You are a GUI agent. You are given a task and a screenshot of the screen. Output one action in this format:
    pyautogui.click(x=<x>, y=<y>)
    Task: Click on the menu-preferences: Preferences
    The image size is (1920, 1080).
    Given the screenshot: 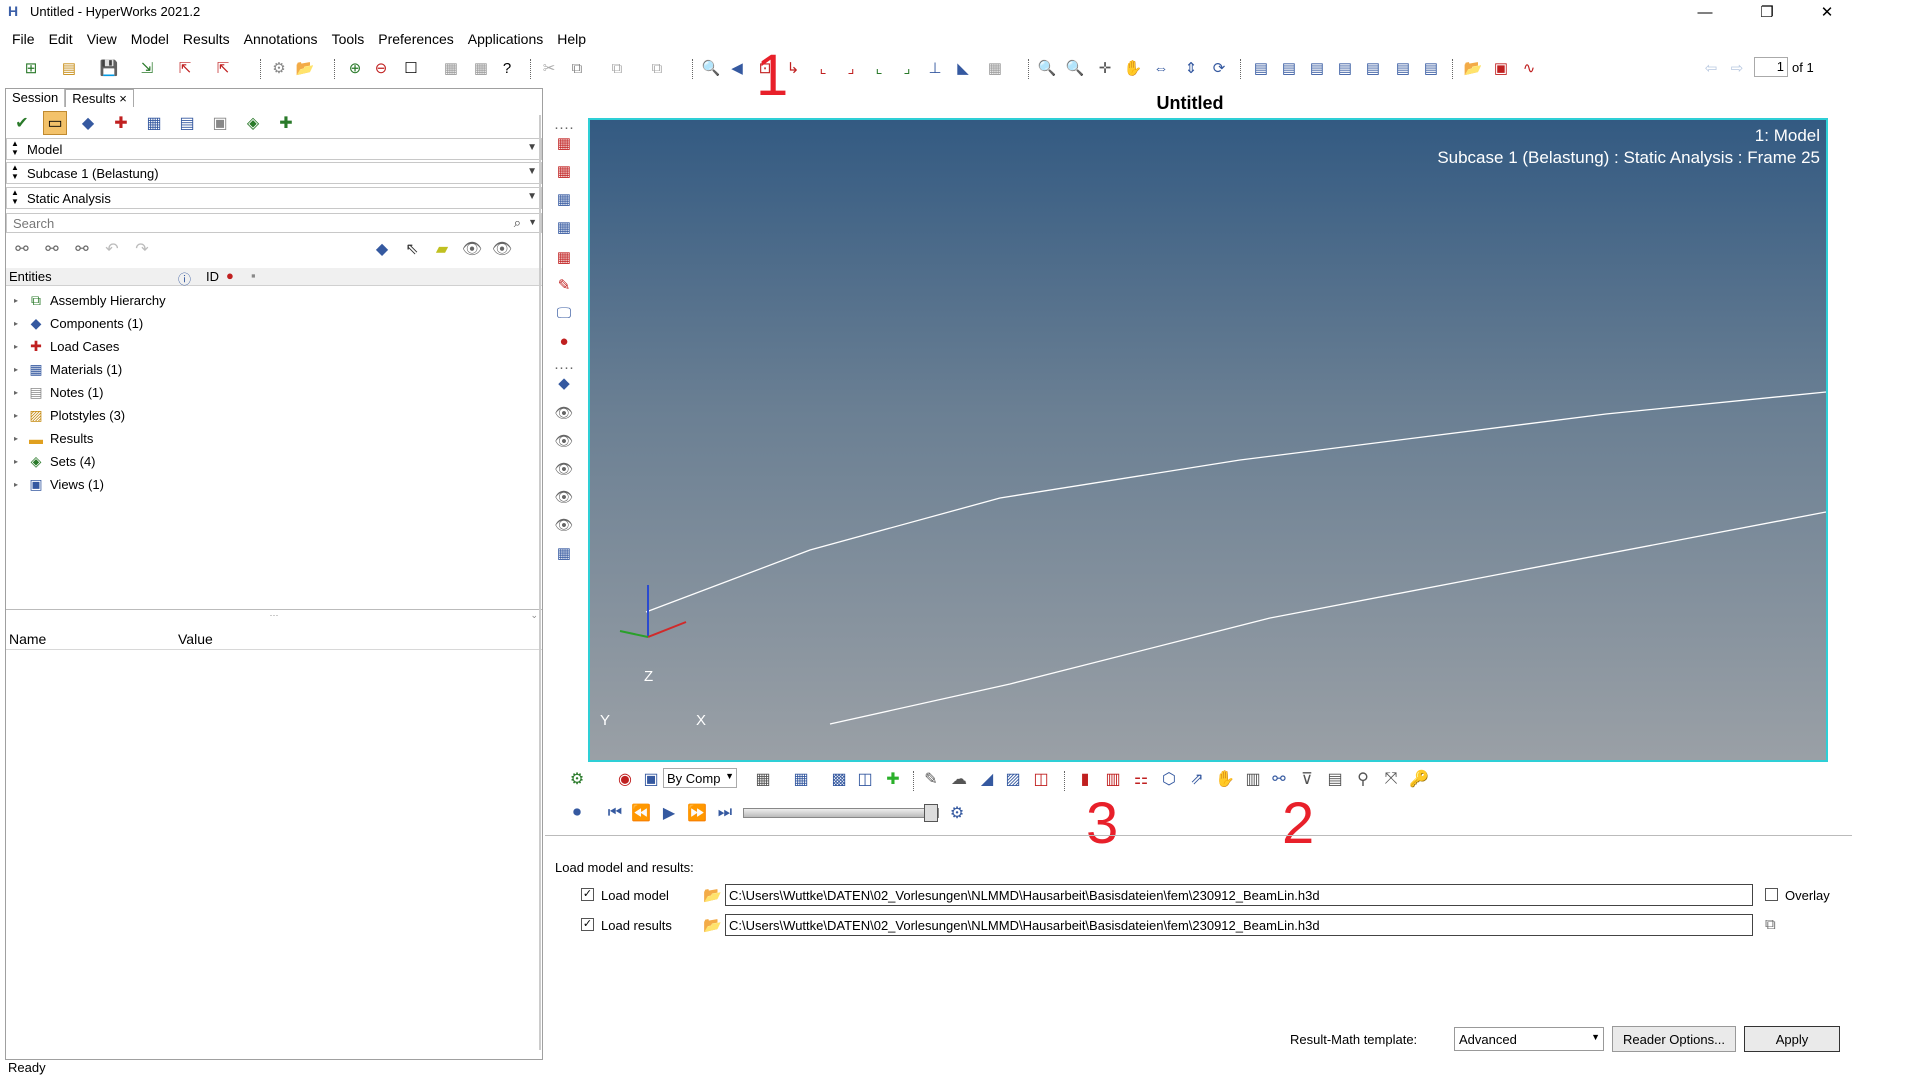 What is the action you would take?
    pyautogui.click(x=416, y=39)
    